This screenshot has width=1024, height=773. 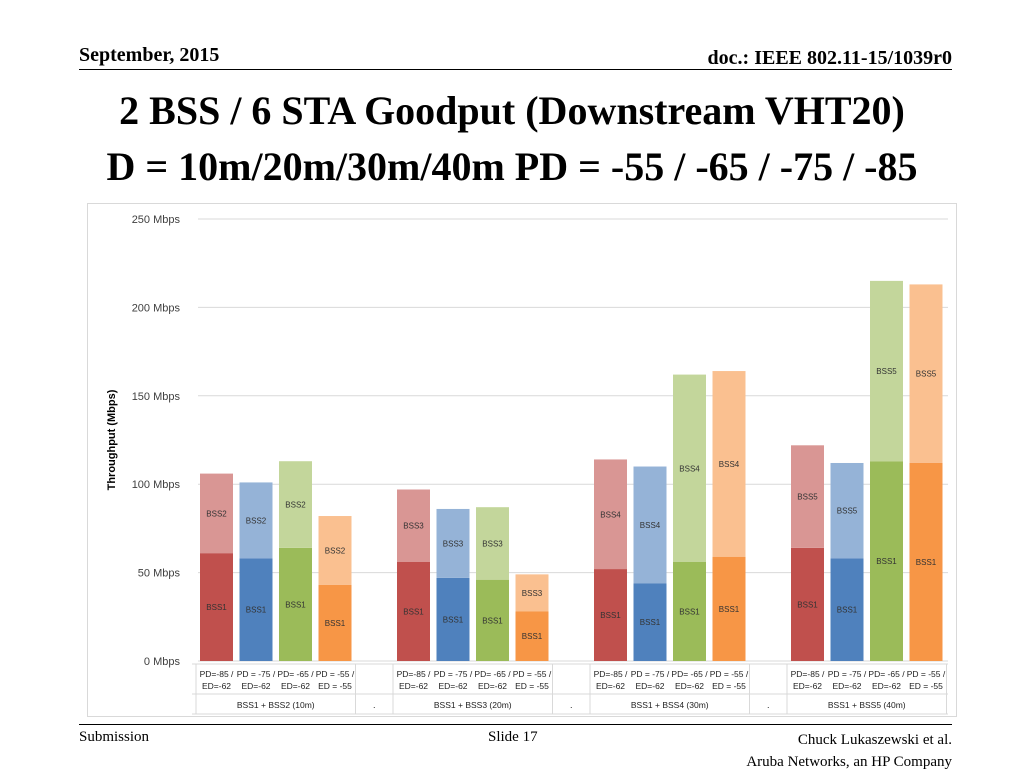 I want to click on y-tick-label: 100 Mbps, so click(x=156, y=485).